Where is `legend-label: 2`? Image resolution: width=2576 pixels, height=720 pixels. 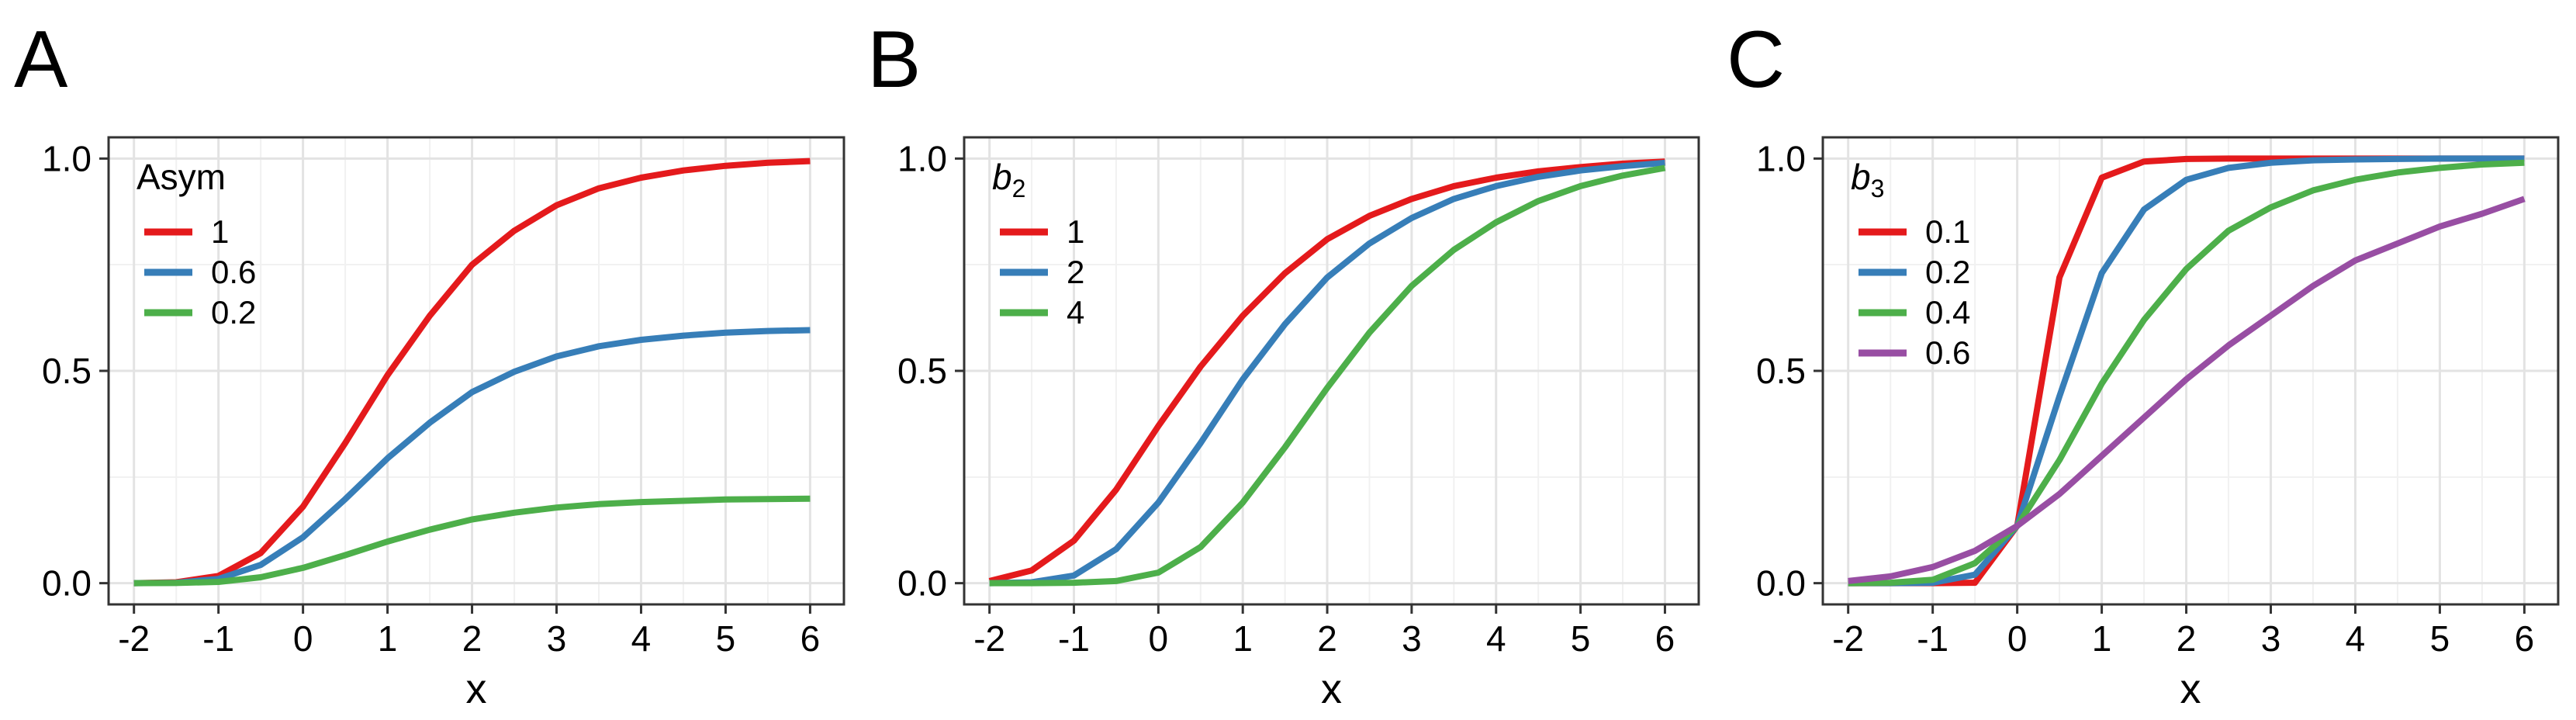
legend-label: 2 is located at coordinates (1075, 272).